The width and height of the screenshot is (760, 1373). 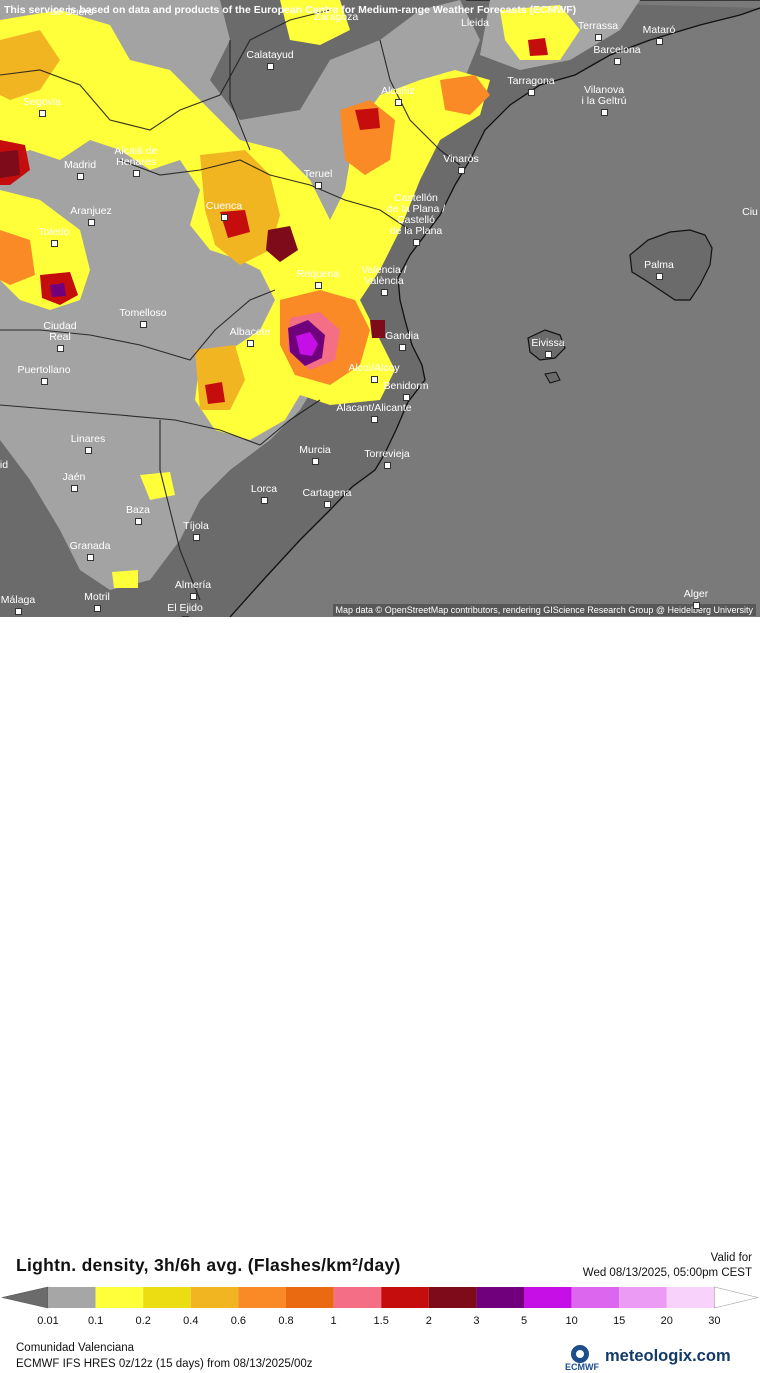 I want to click on city-label: Tíjola, so click(x=196, y=526).